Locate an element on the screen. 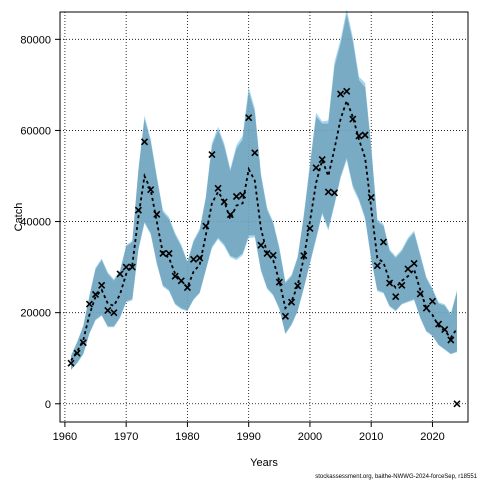  x-tick-label: 2000 is located at coordinates (310, 437).